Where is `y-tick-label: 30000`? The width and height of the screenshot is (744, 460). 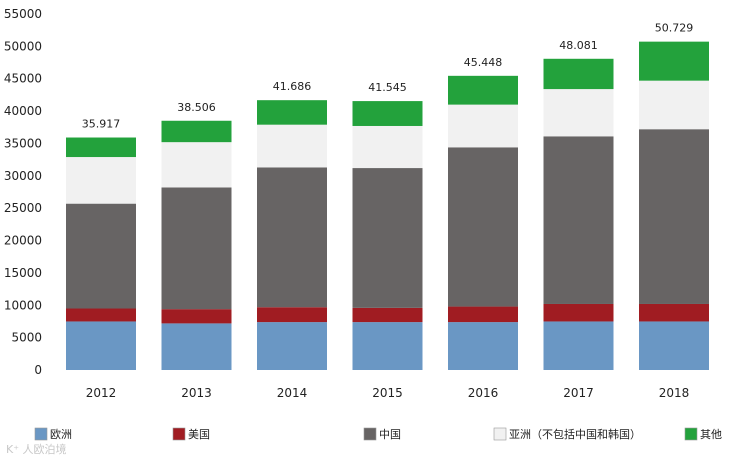 y-tick-label: 30000 is located at coordinates (23, 176).